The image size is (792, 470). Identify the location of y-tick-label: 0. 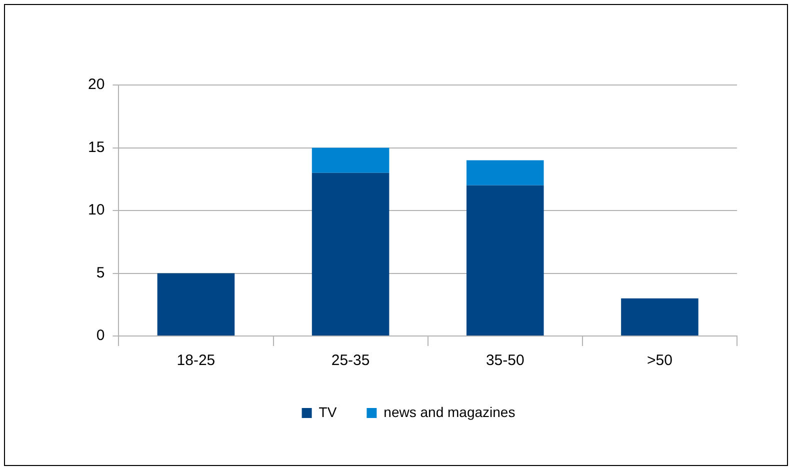
(100, 335).